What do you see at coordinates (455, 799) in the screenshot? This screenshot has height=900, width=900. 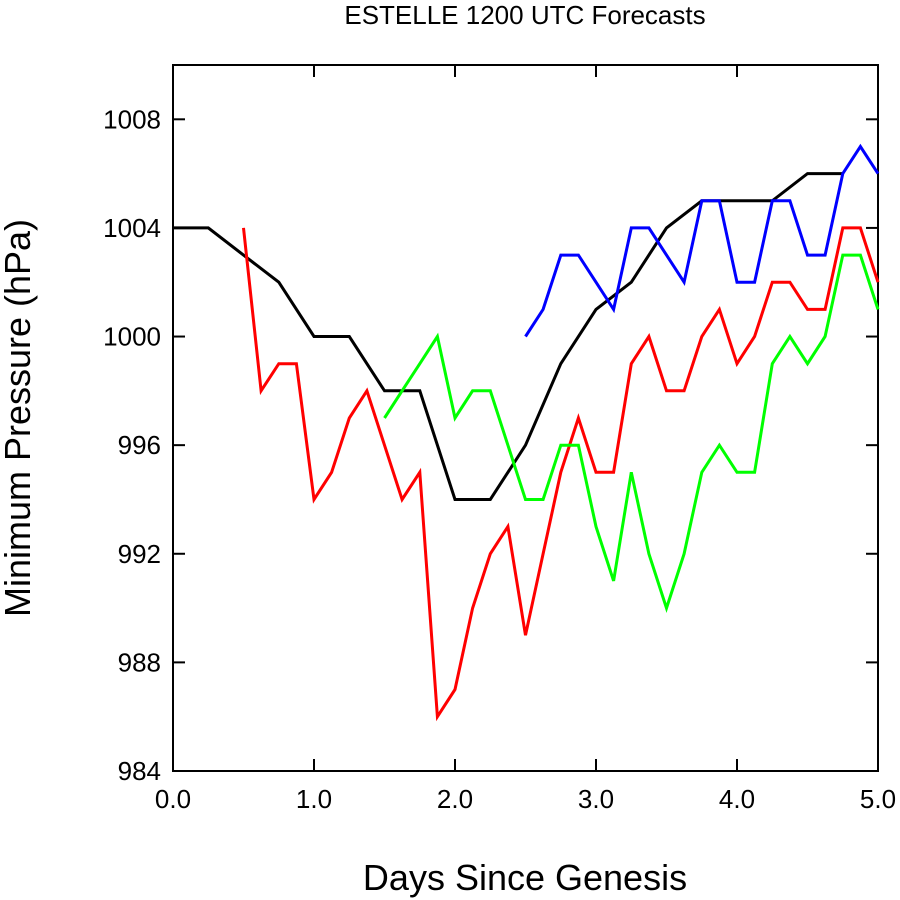 I see `x-tick-label: 2.0` at bounding box center [455, 799].